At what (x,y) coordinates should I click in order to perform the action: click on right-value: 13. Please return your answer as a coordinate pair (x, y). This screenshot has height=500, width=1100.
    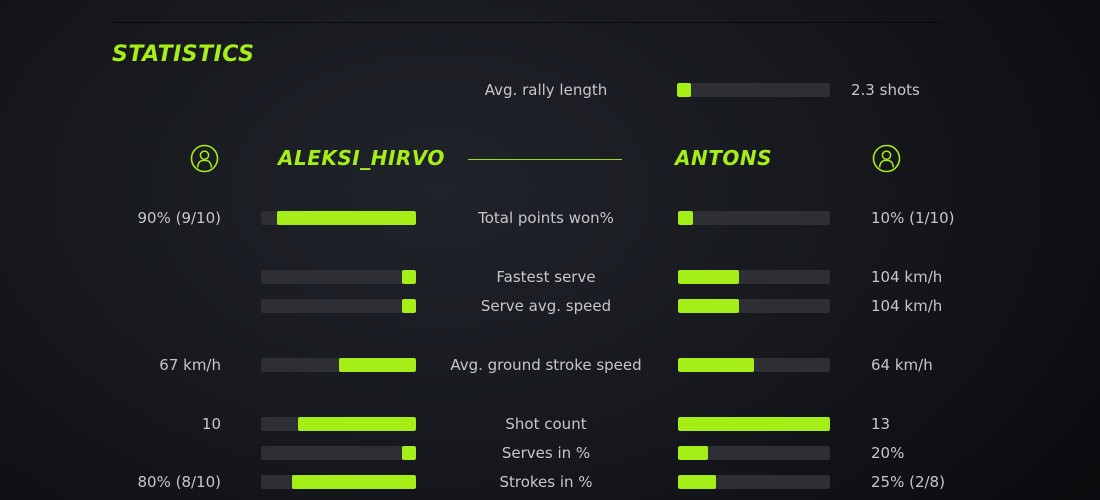
    Looking at the image, I should click on (881, 424).